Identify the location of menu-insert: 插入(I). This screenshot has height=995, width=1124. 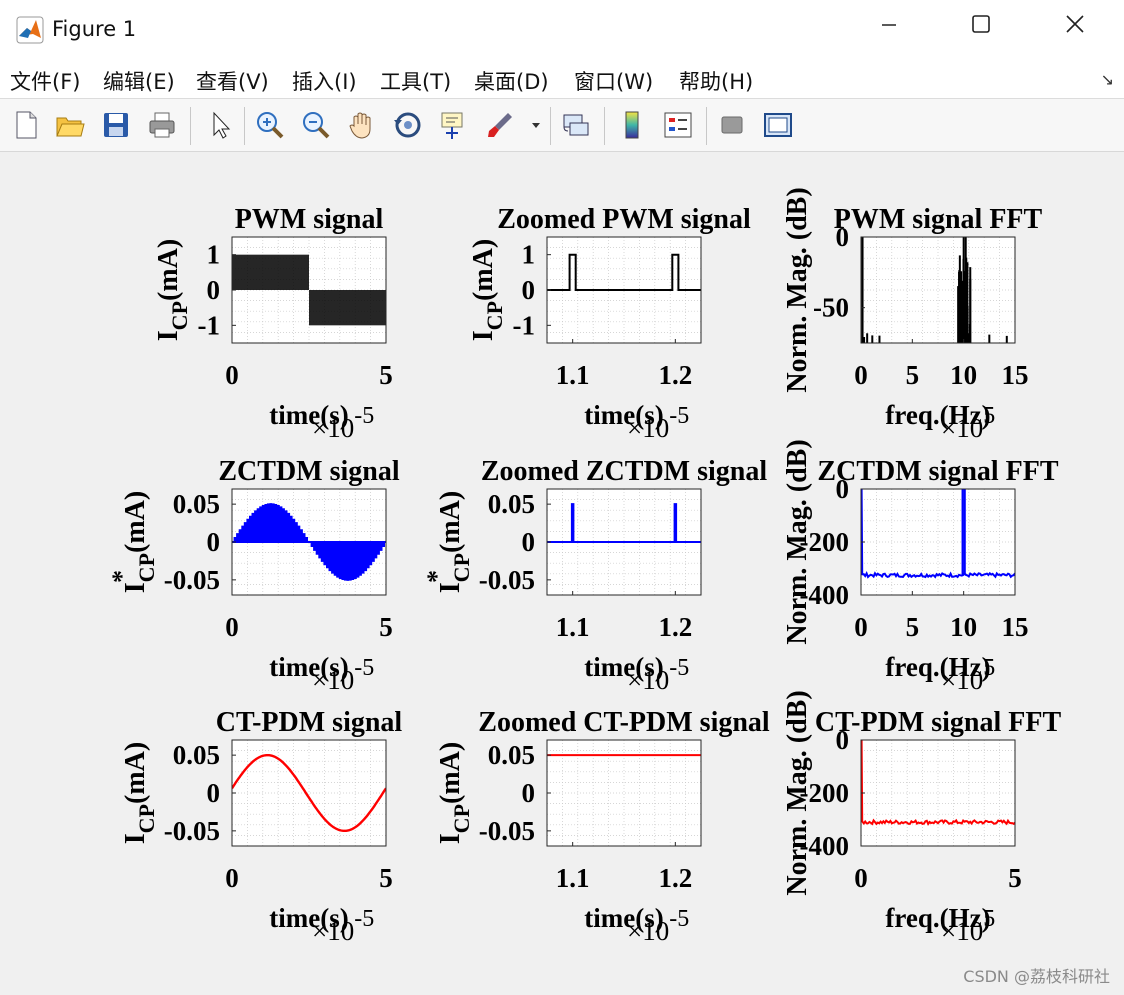
(324, 82).